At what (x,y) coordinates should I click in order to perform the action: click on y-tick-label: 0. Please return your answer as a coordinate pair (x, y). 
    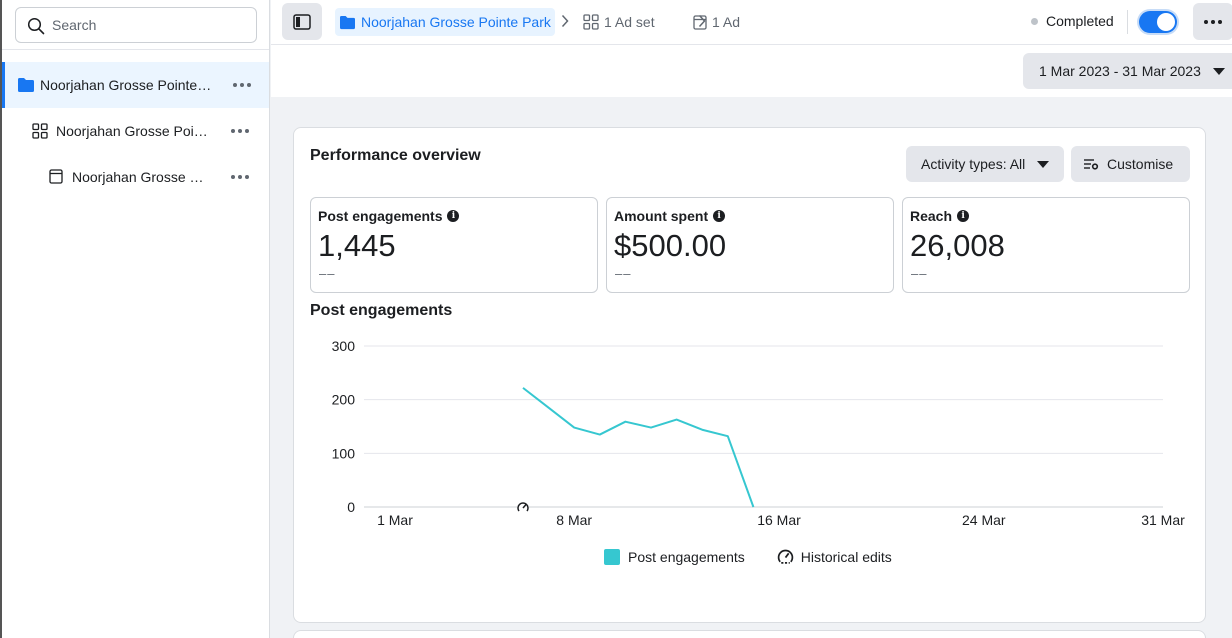
    Looking at the image, I should click on (351, 507).